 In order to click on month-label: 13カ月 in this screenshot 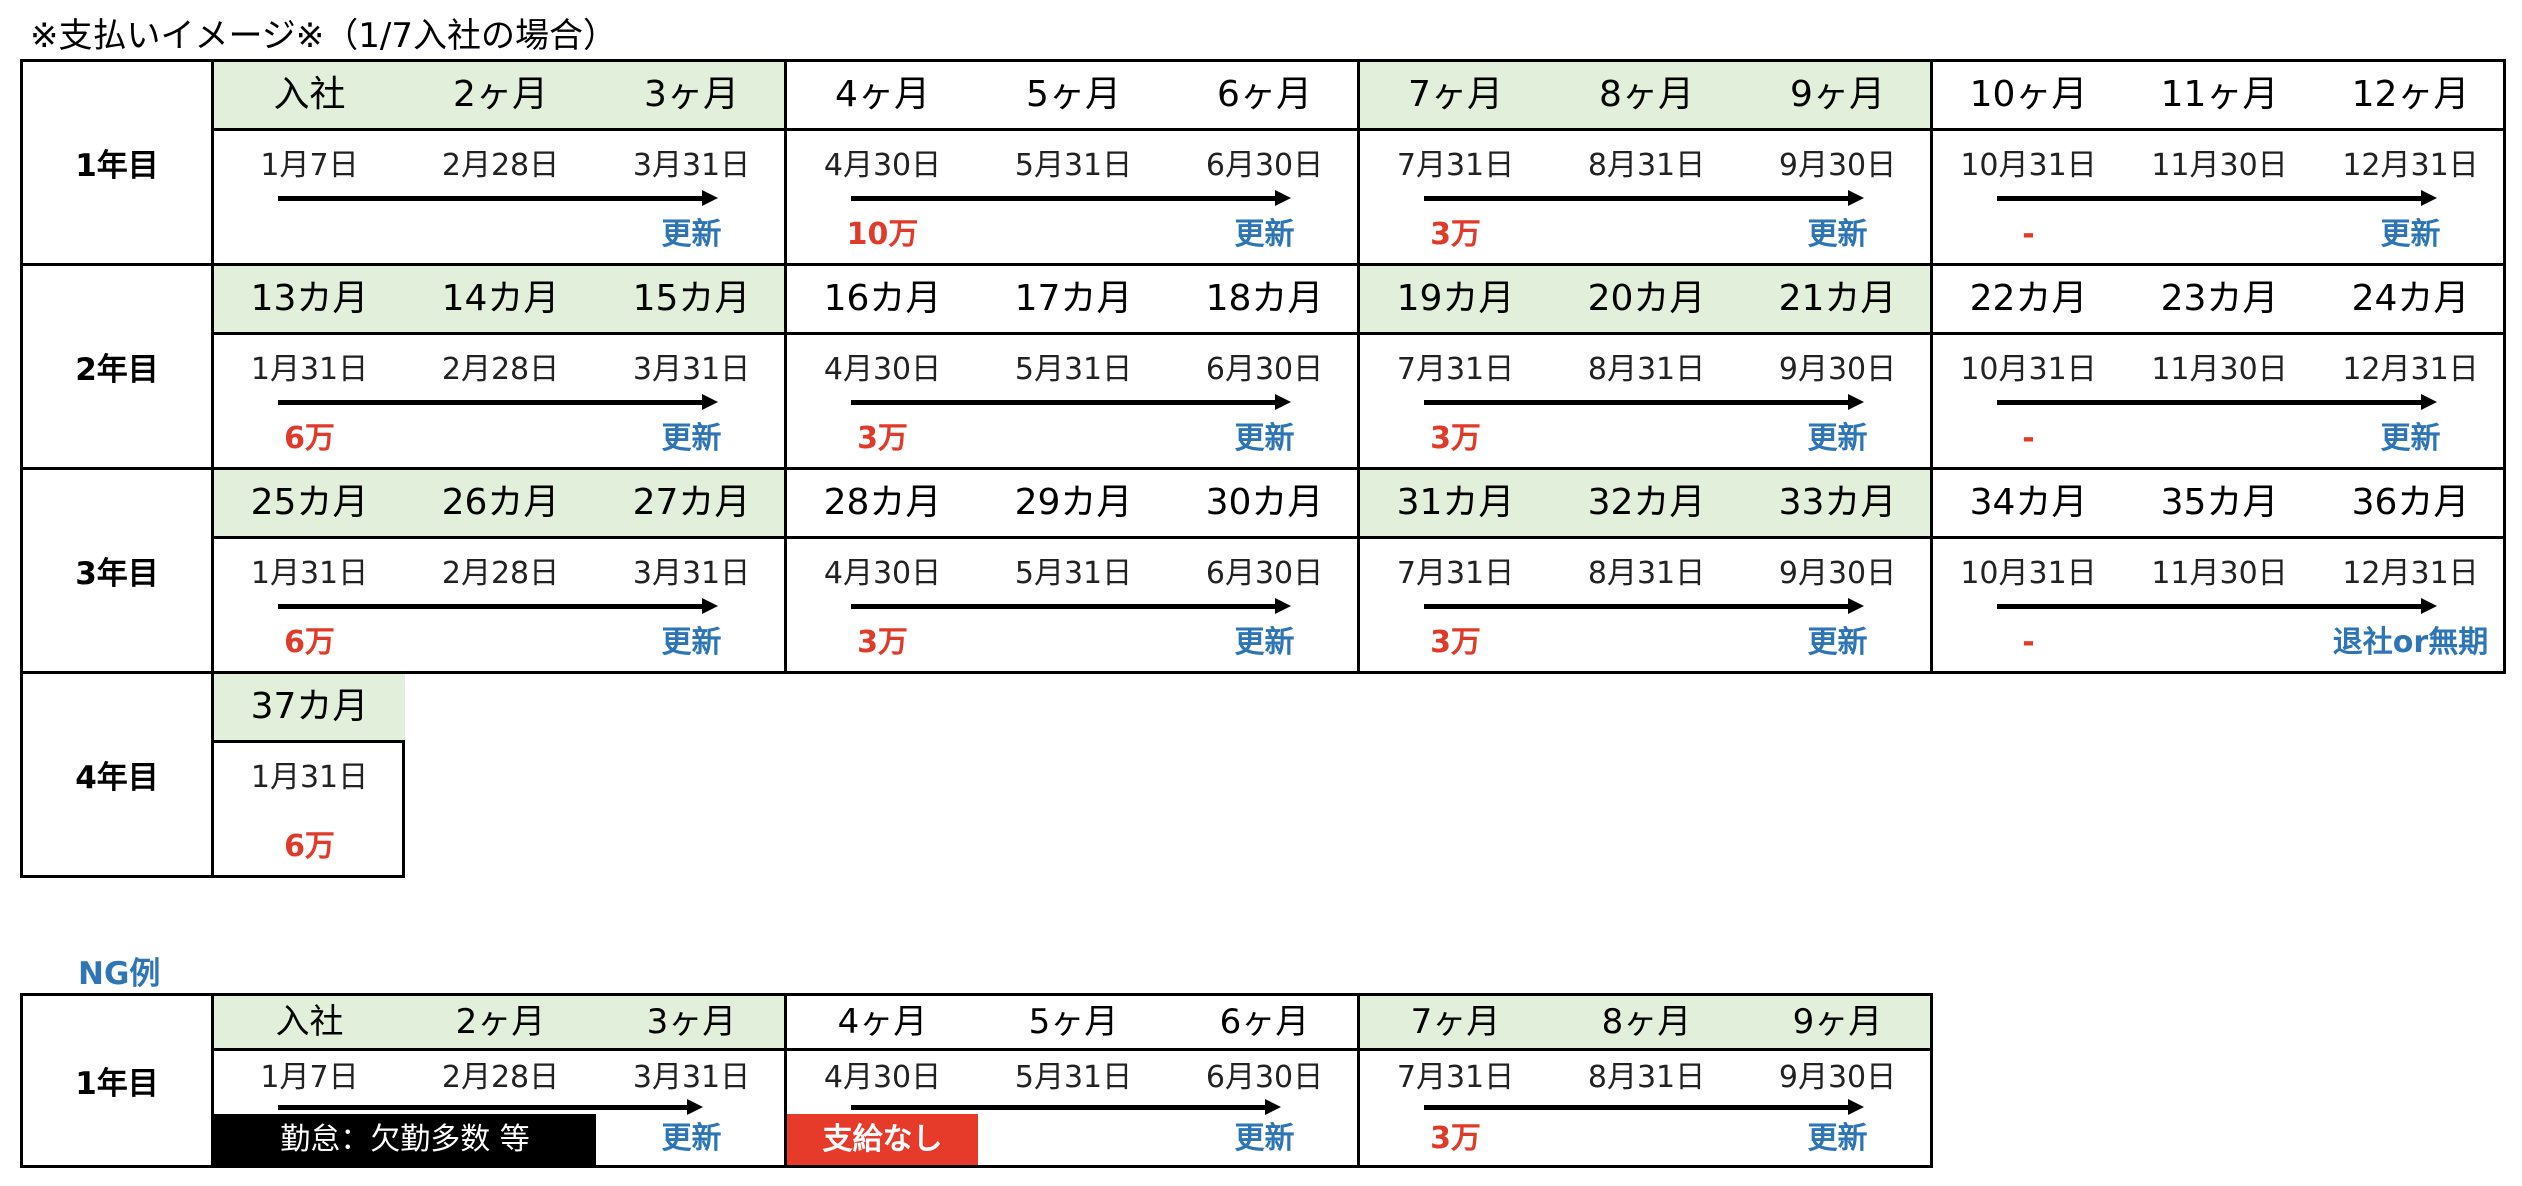, I will do `click(309, 298)`.